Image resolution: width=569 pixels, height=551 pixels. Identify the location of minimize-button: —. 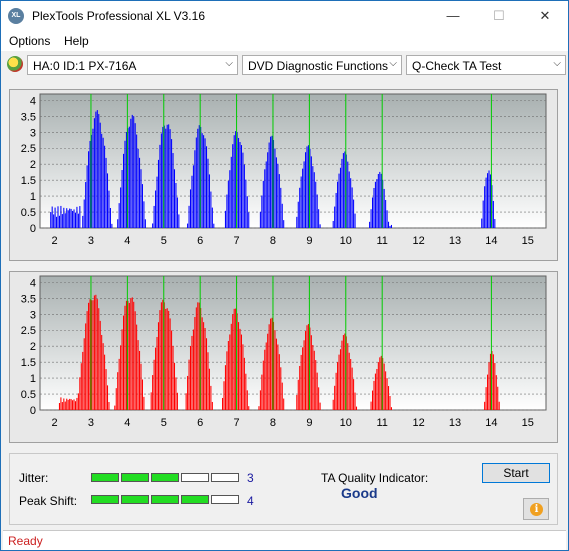
(453, 15).